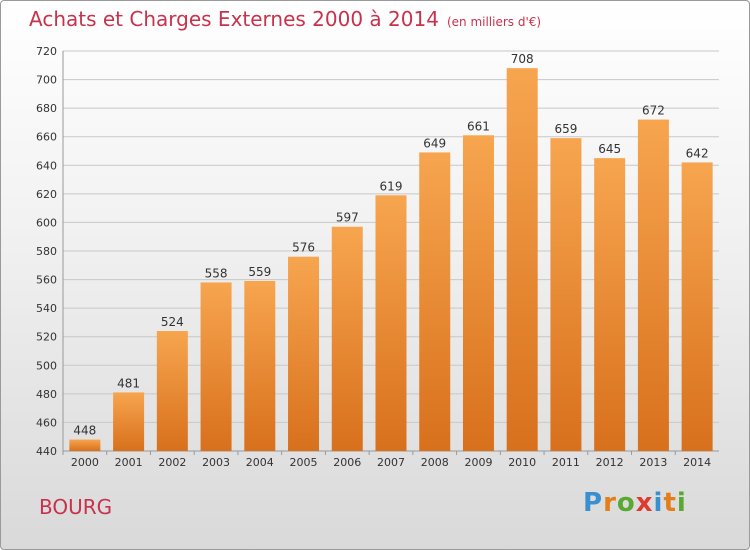 The image size is (750, 550). I want to click on y-tick-label: 600, so click(46, 222).